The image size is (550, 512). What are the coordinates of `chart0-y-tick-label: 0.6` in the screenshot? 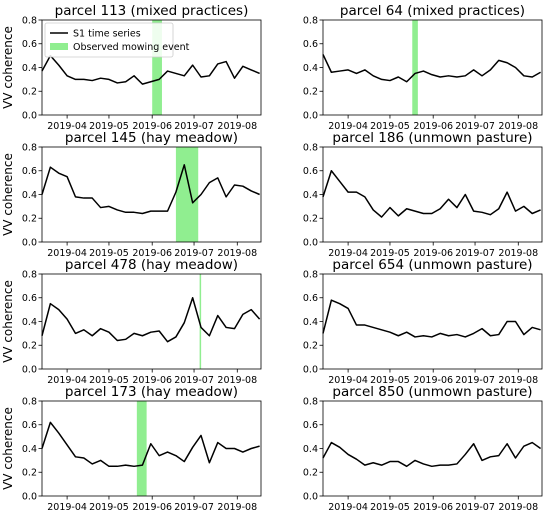 It's located at (29, 44).